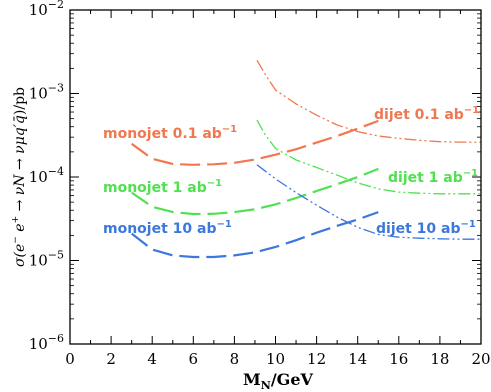  Describe the element at coordinates (426, 228) in the screenshot. I see `series-label-5: dijet 10 ab−1` at that location.